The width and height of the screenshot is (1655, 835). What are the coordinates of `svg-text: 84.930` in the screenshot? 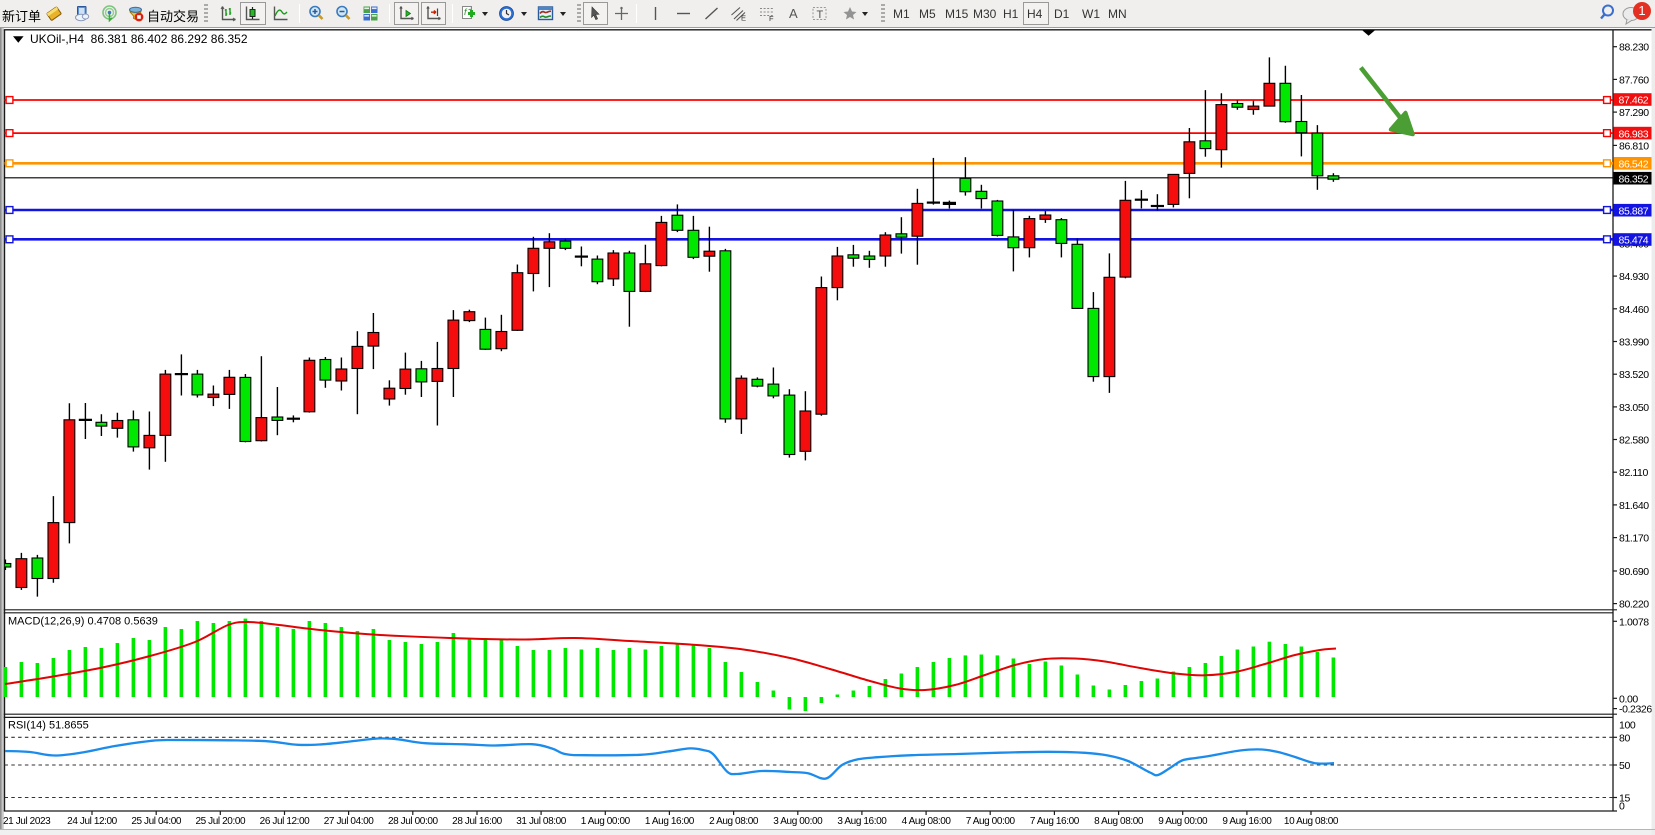 It's located at (1634, 277).